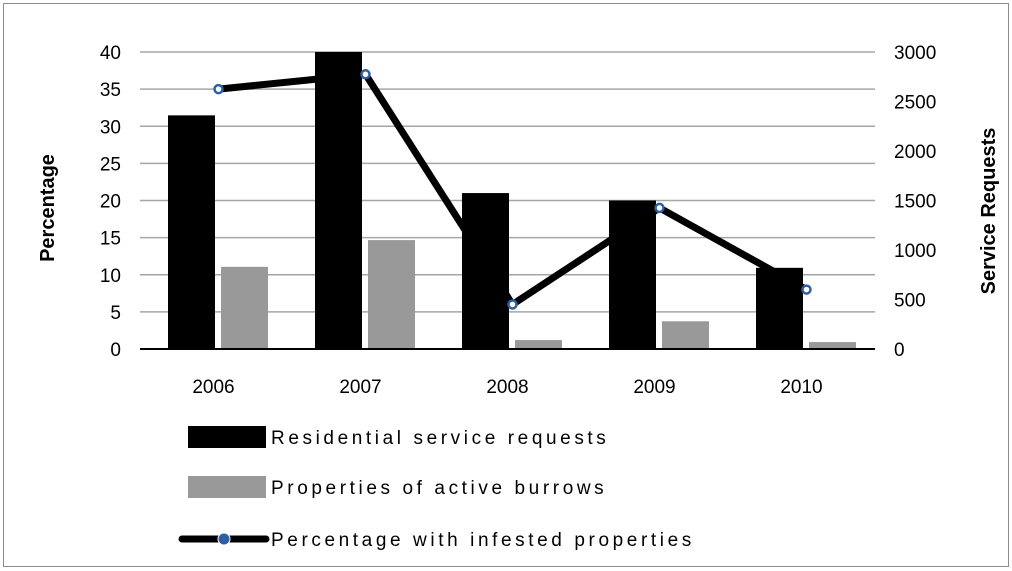 The height and width of the screenshot is (571, 1012). I want to click on legend-label: Percentage with infested properties, so click(483, 540).